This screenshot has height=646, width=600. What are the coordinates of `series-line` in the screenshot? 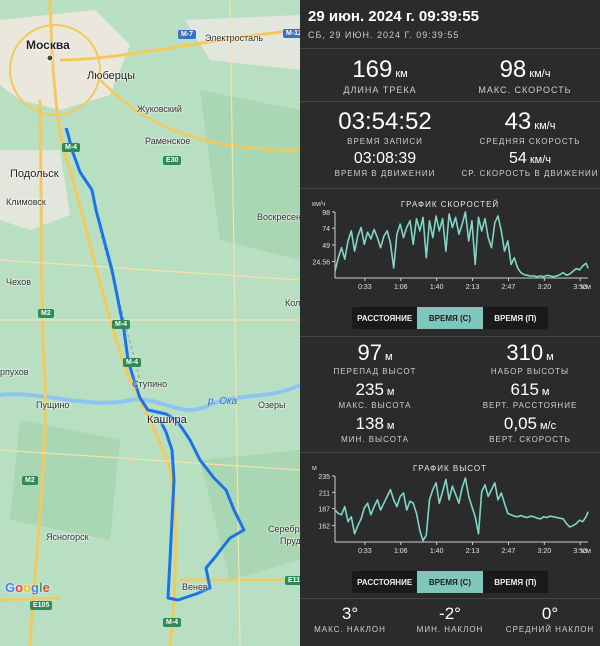 It's located at (461, 244).